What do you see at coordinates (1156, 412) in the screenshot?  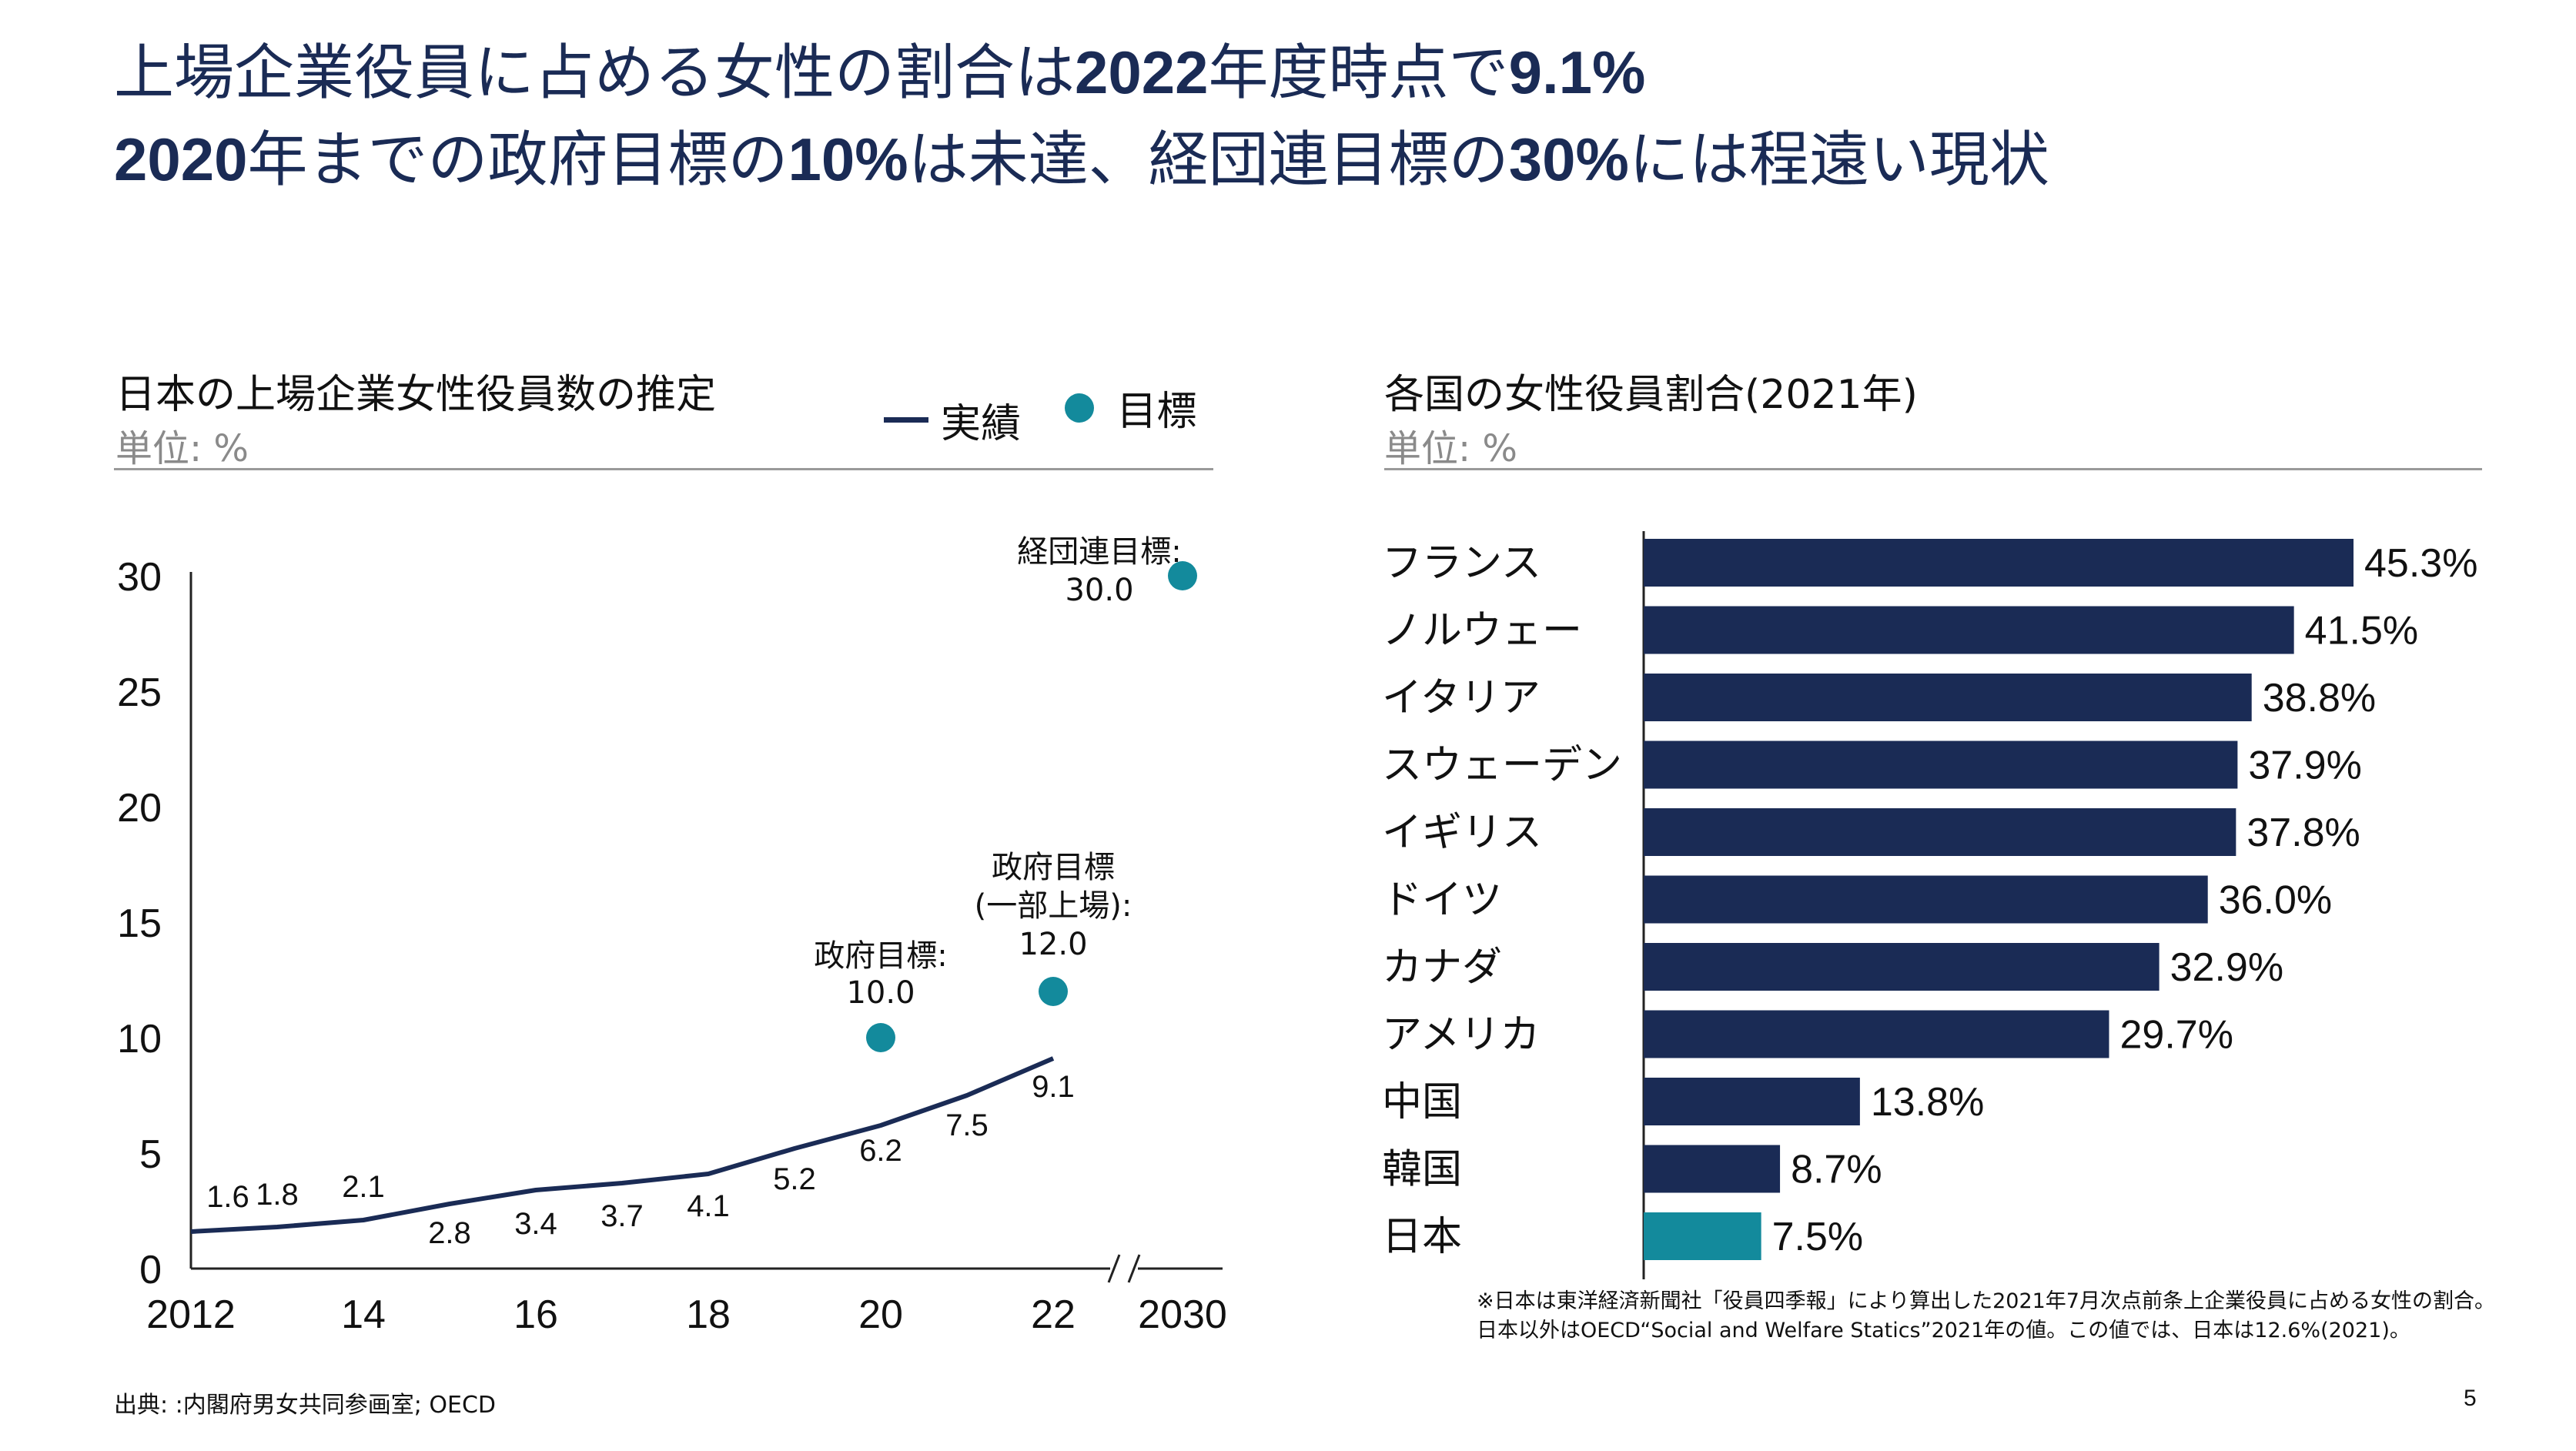 I see `legend-target-label: 目標` at bounding box center [1156, 412].